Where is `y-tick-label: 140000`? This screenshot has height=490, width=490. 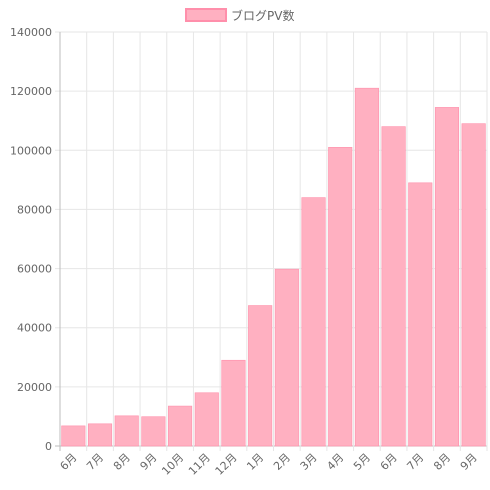
y-tick-label: 140000 is located at coordinates (31, 32).